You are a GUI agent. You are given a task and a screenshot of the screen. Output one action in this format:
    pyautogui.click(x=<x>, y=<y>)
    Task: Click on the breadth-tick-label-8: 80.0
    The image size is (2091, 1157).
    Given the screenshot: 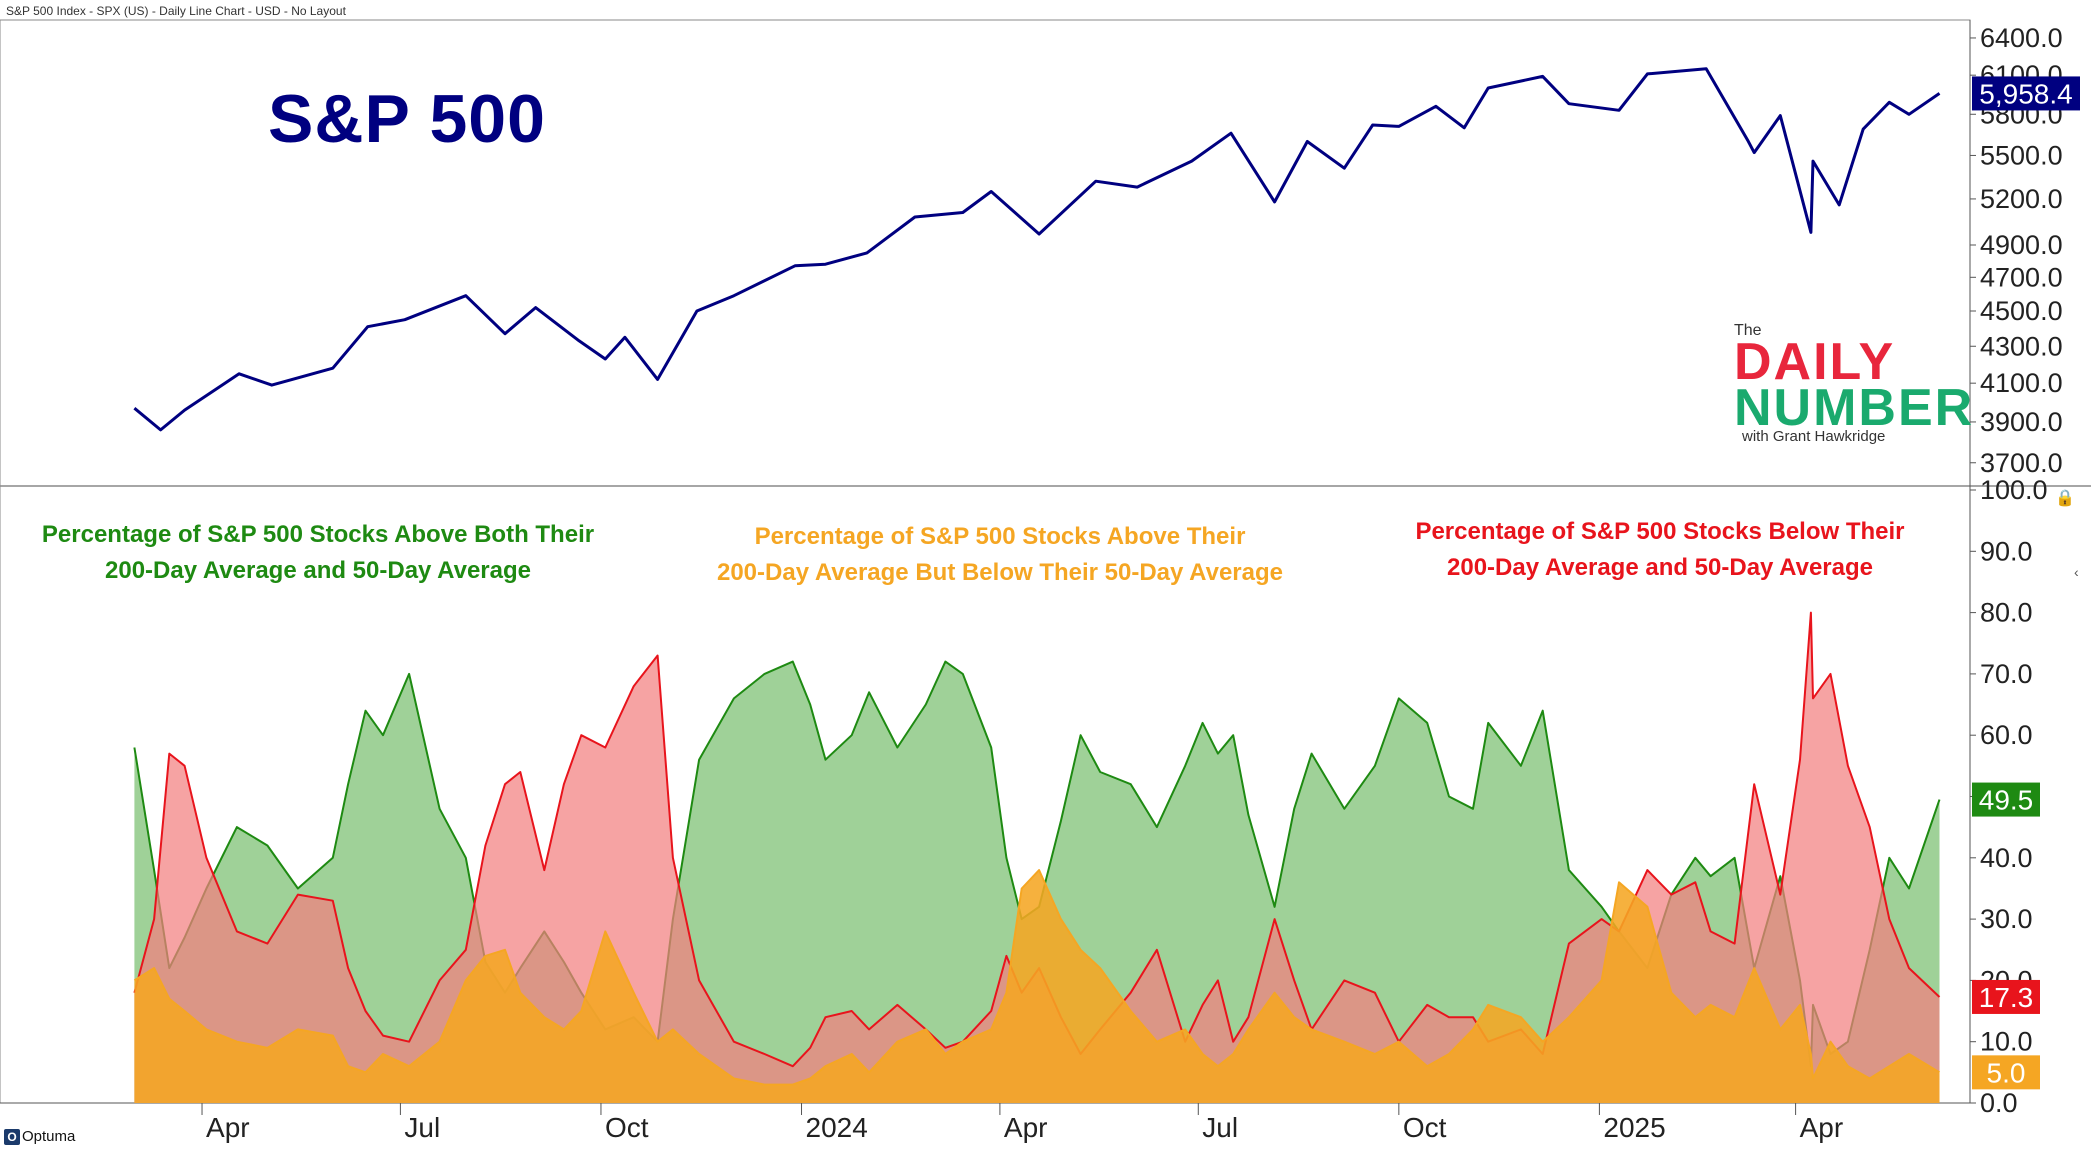 What is the action you would take?
    pyautogui.click(x=2006, y=613)
    